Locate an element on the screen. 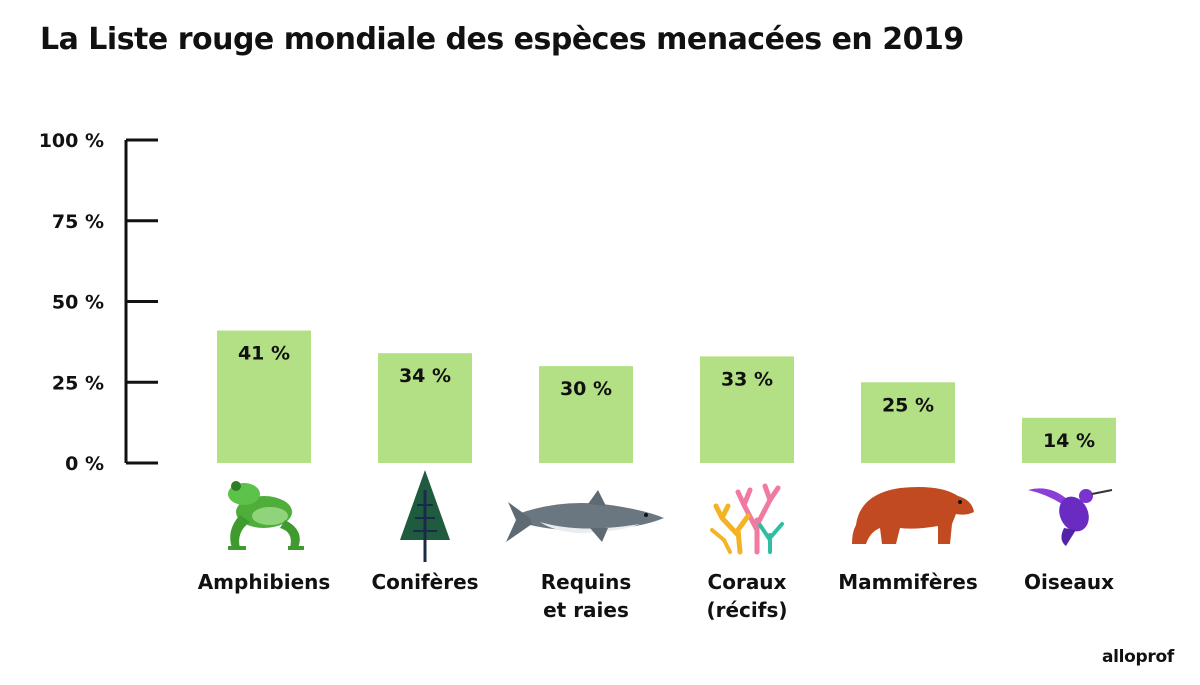 The height and width of the screenshot is (685, 1200). category-icons is located at coordinates (670, 516).